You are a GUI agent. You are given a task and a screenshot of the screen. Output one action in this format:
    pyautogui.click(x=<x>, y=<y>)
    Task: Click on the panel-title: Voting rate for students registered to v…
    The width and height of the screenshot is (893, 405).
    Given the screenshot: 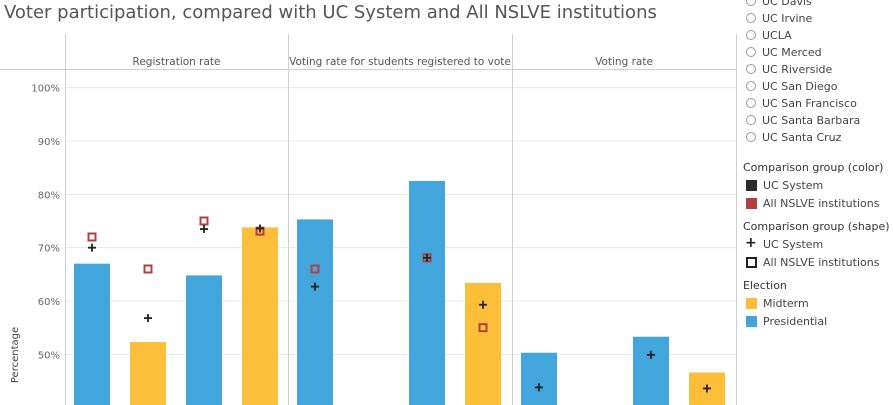 What is the action you would take?
    pyautogui.click(x=400, y=62)
    